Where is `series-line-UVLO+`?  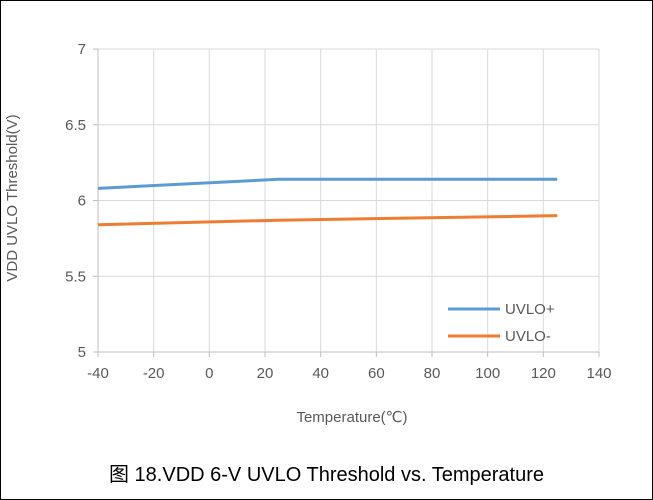 series-line-UVLO+ is located at coordinates (327, 183).